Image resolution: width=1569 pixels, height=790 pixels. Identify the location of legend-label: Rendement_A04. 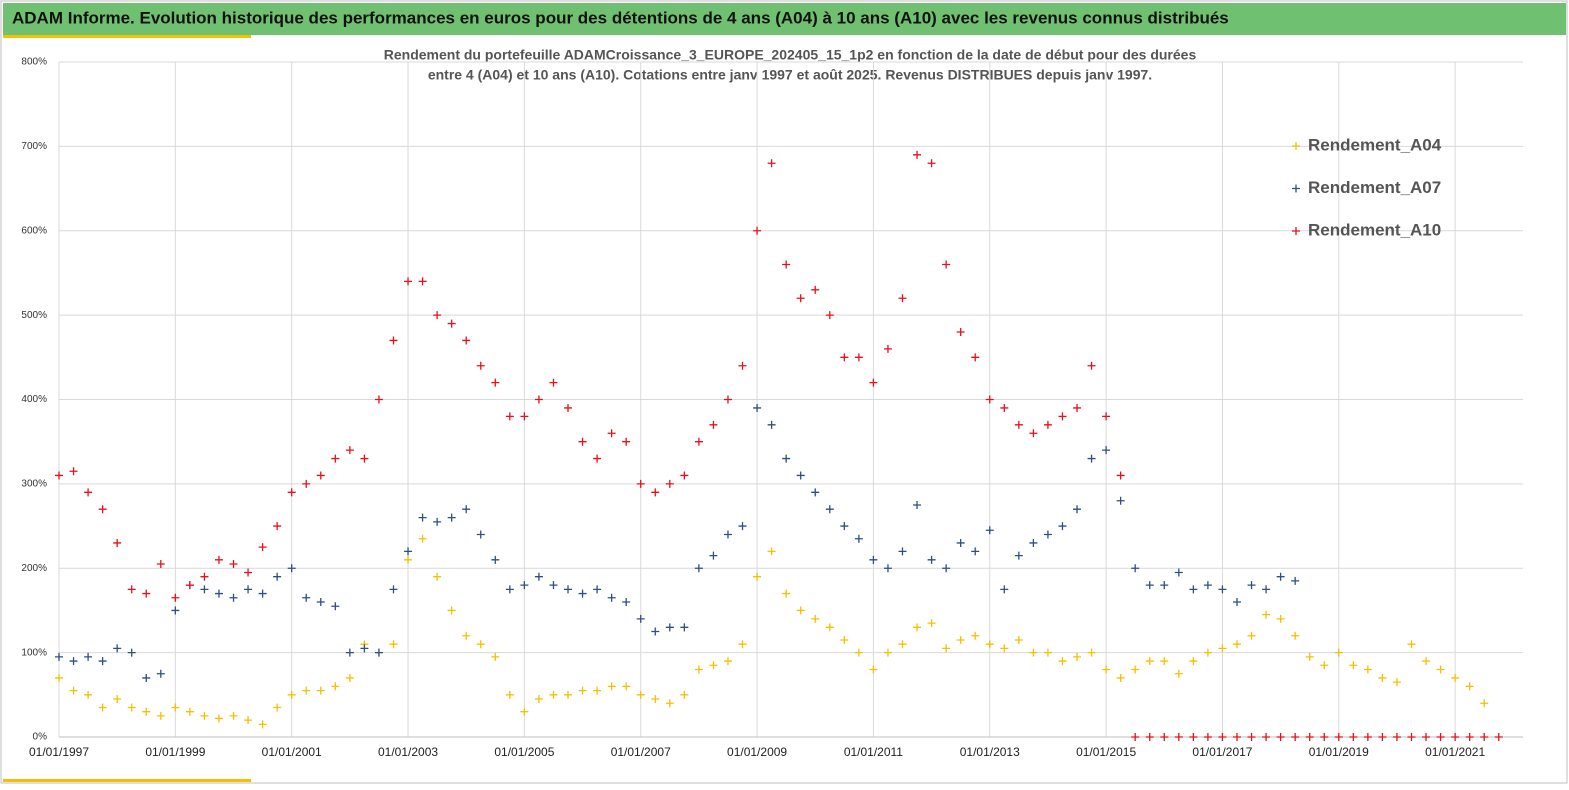
(1375, 144).